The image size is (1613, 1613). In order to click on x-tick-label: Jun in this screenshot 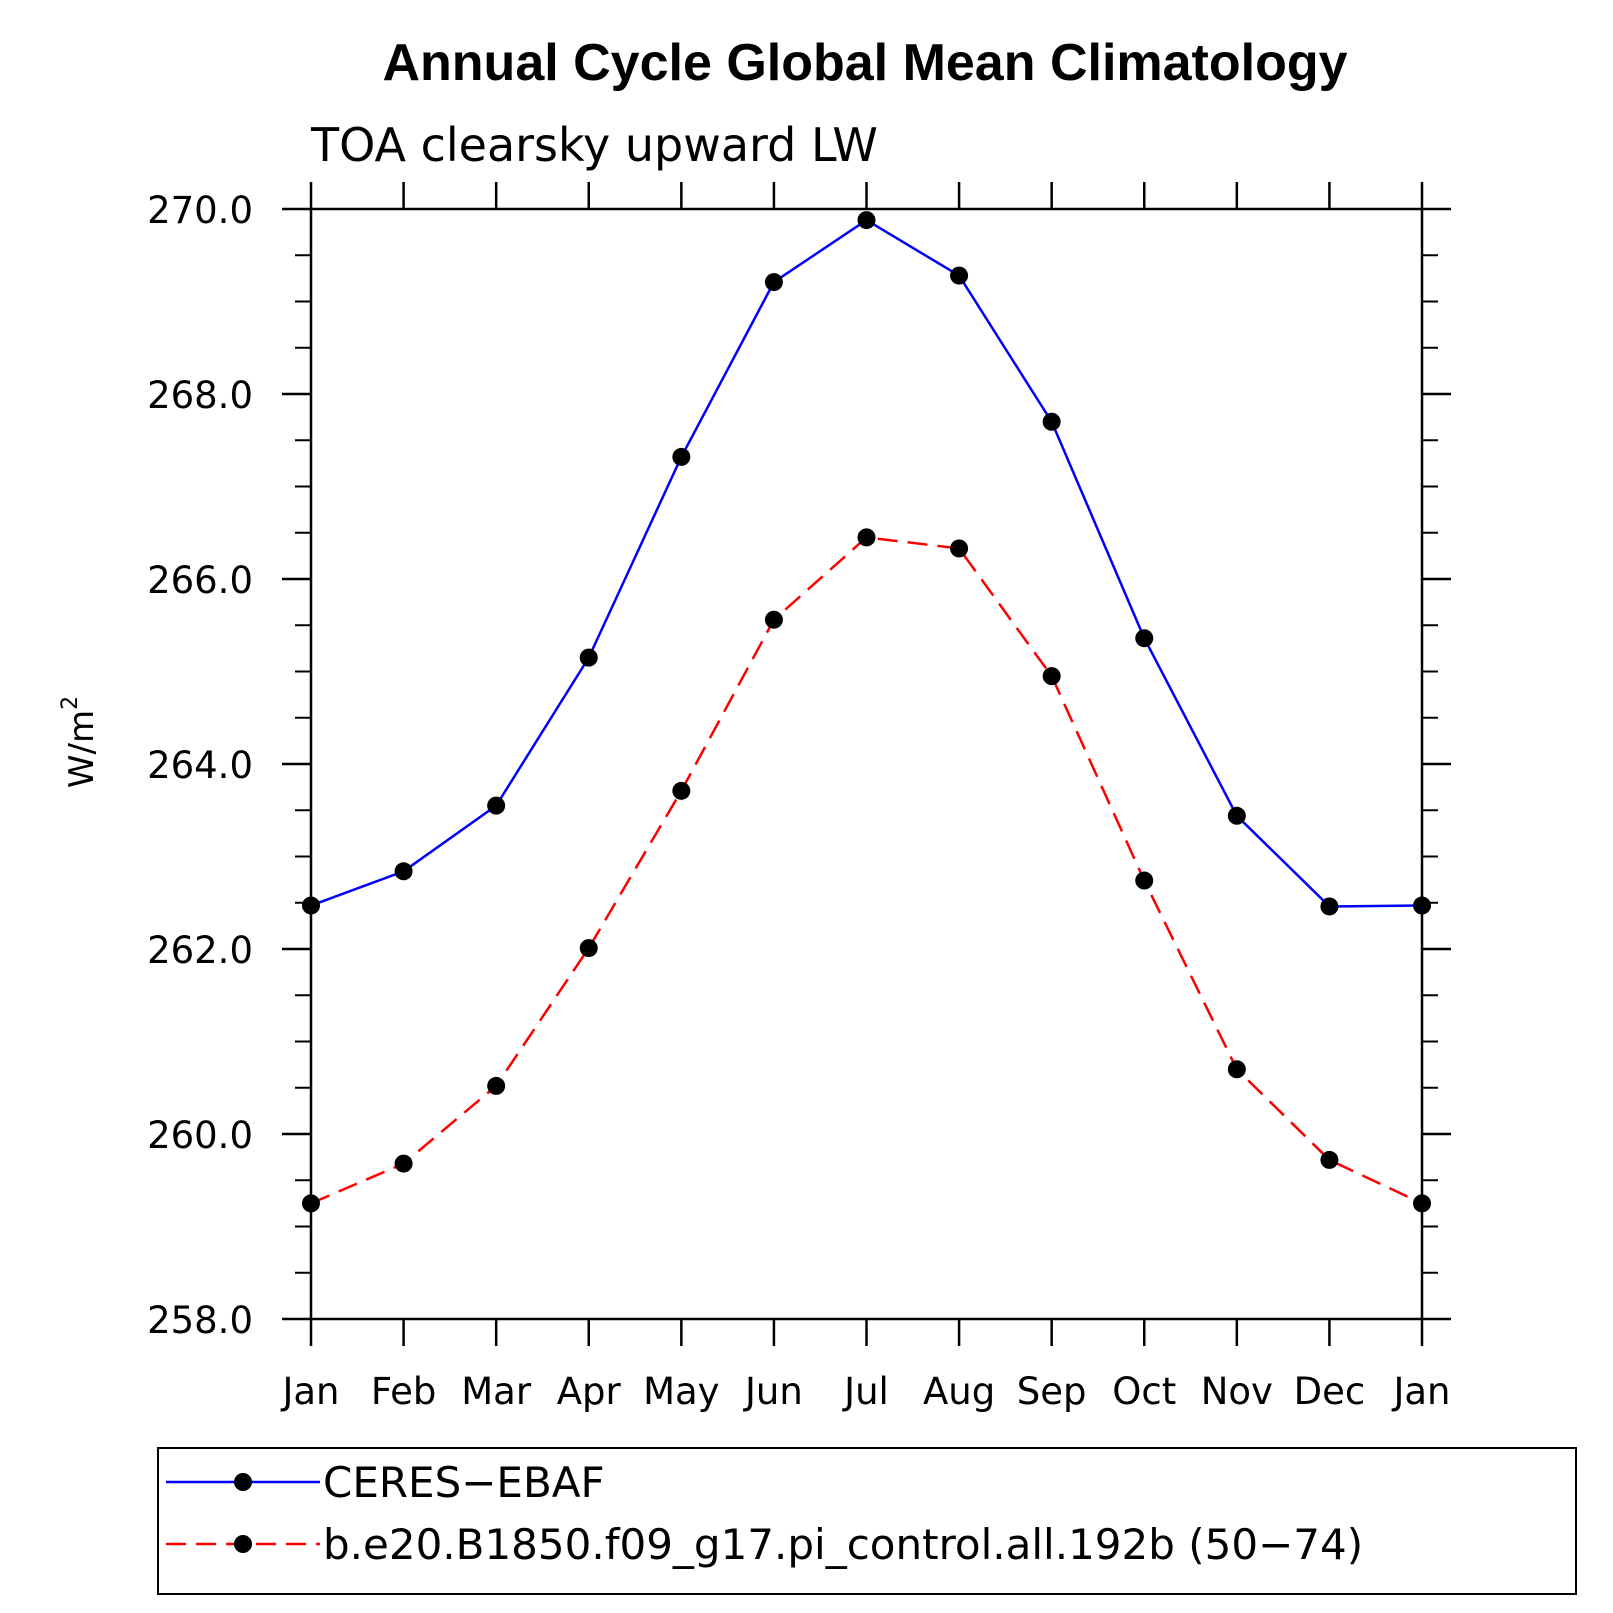, I will do `click(773, 1391)`.